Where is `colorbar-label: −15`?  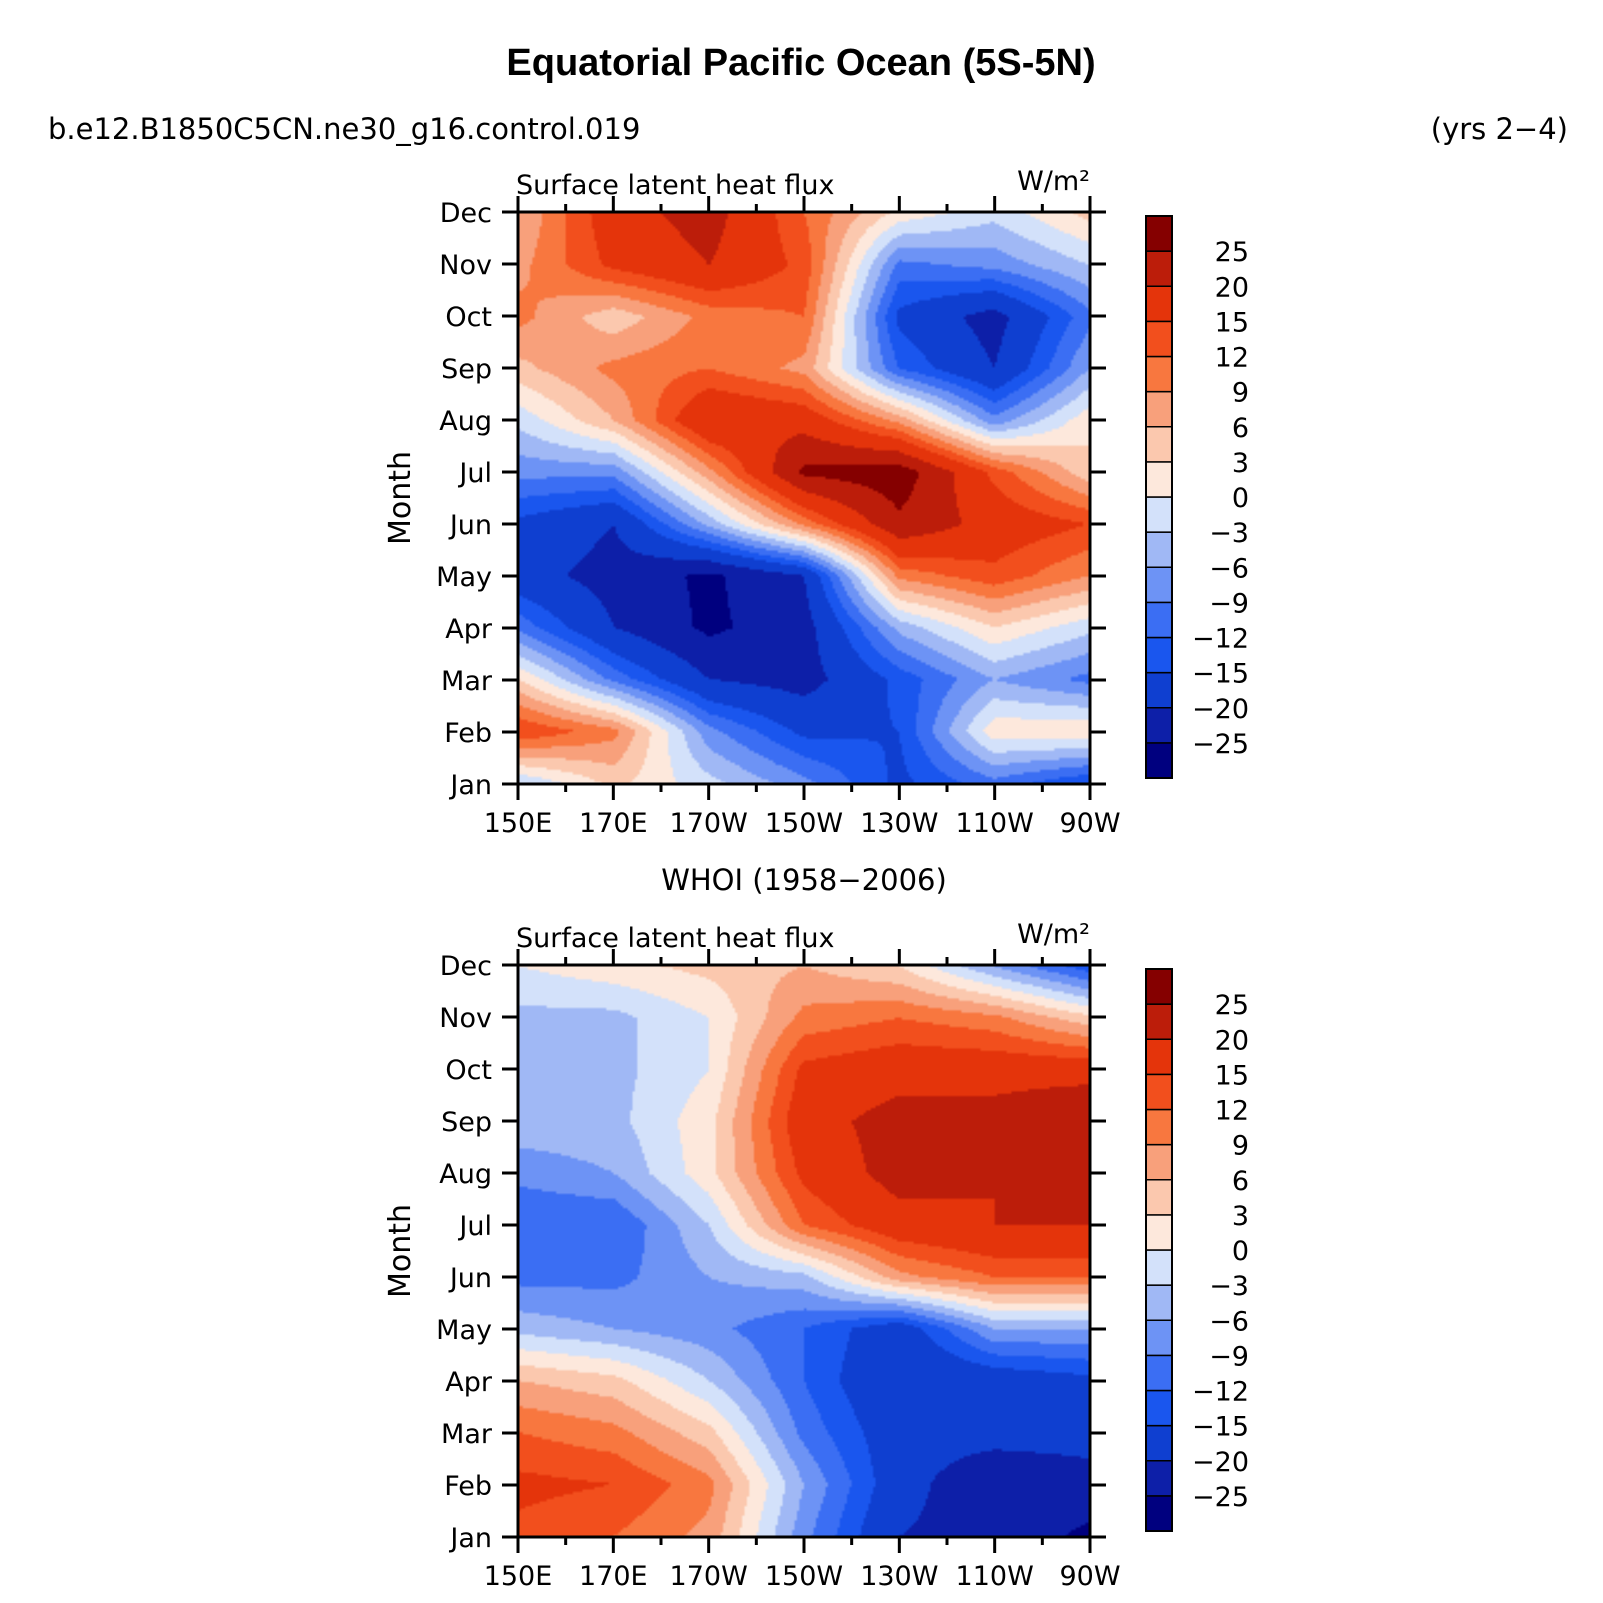 colorbar-label: −15 is located at coordinates (1220, 674).